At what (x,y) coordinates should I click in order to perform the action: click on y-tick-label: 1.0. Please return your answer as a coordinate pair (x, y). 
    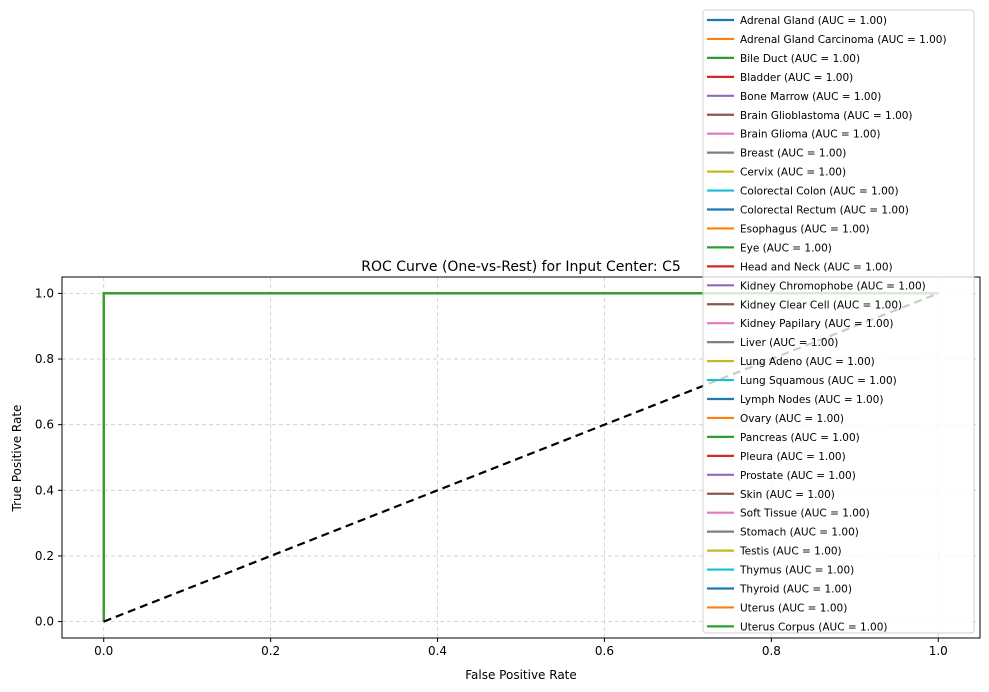
    Looking at the image, I should click on (44, 293).